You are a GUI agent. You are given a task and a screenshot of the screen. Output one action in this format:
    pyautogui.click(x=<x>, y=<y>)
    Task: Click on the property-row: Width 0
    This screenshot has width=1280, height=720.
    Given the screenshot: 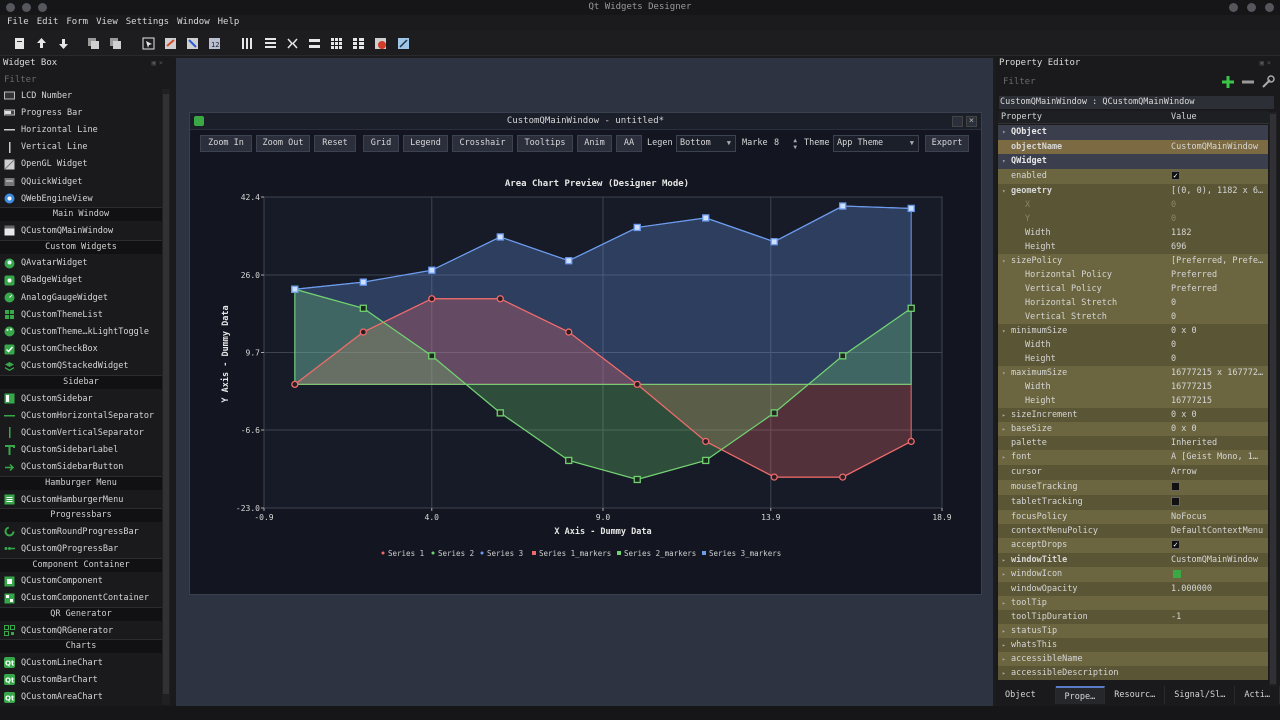 What is the action you would take?
    pyautogui.click(x=1133, y=345)
    